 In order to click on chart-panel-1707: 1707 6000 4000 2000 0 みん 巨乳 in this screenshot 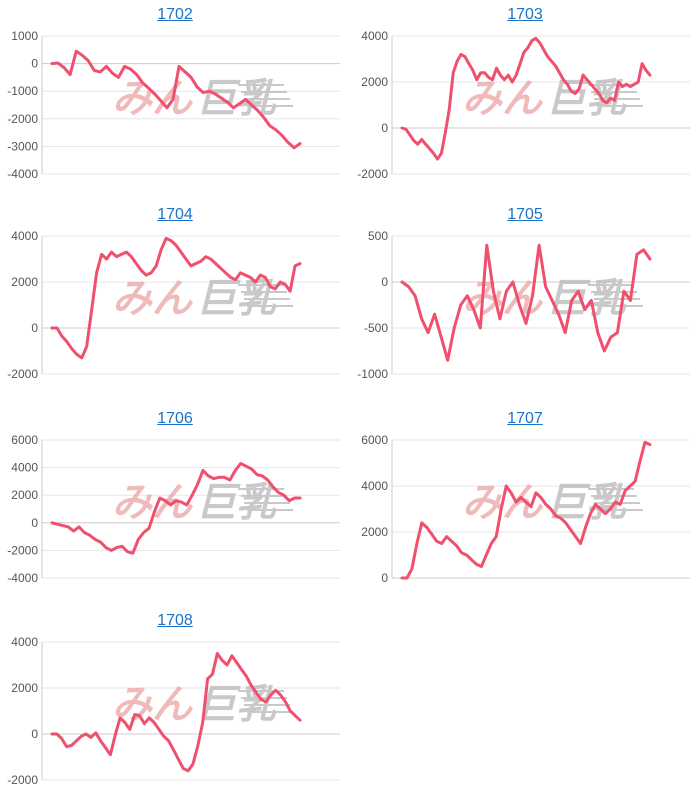, I will do `click(525, 504)`.